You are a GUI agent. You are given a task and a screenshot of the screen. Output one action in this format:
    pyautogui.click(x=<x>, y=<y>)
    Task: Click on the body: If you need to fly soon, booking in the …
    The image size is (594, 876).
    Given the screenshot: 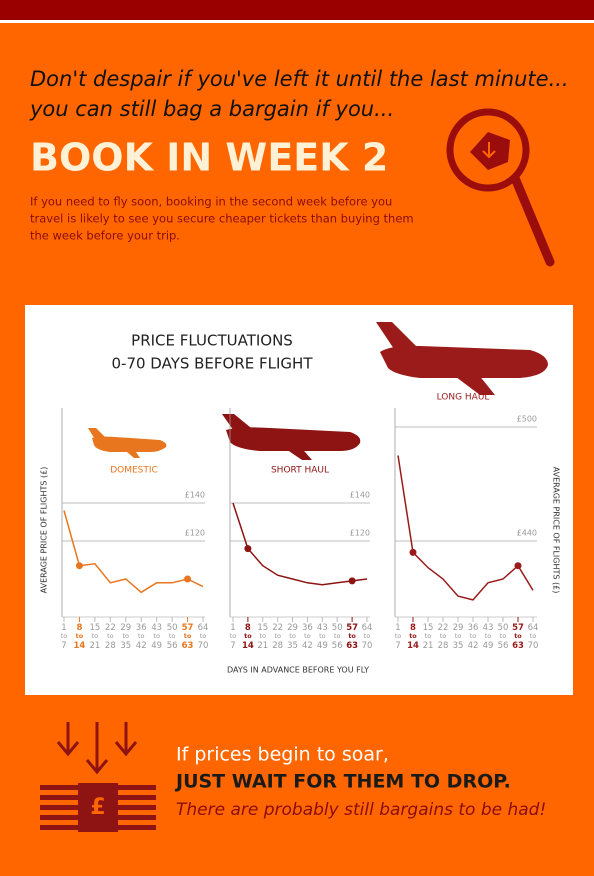 What is the action you would take?
    pyautogui.click(x=211, y=202)
    